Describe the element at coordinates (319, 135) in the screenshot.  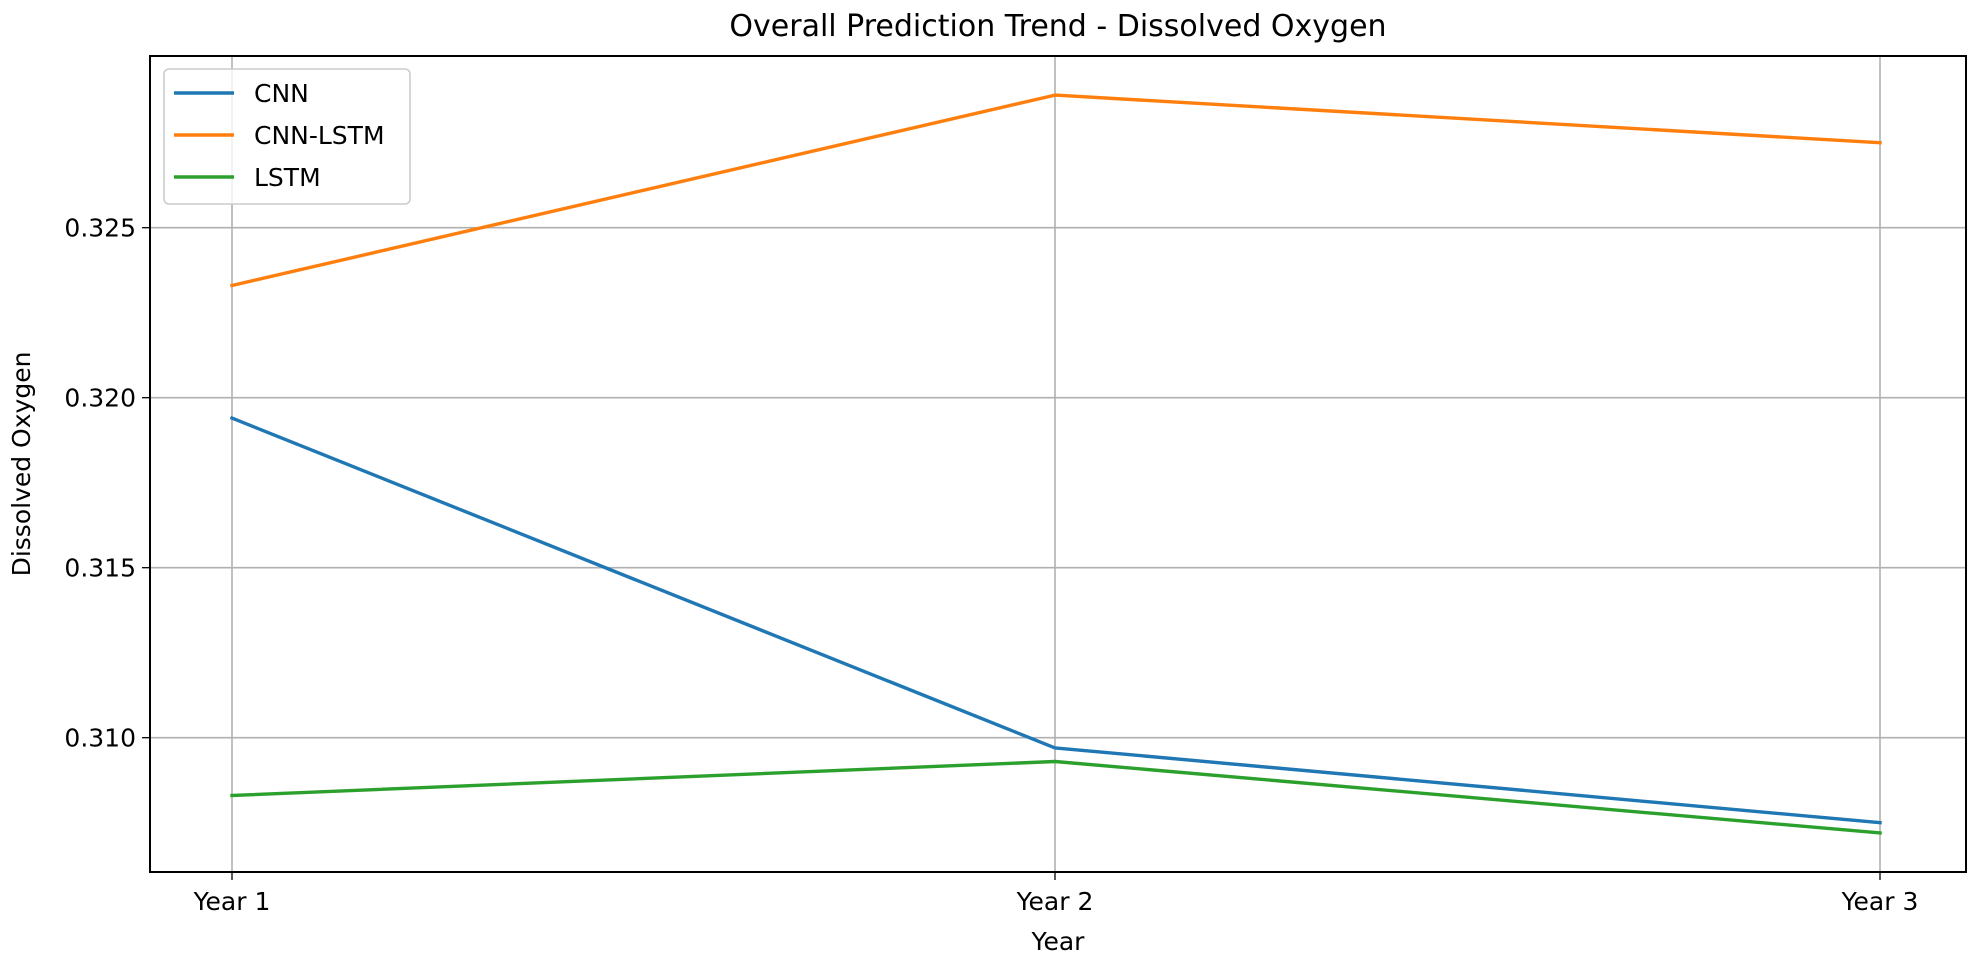
I see `legend-label-cnn-lstm: CNN-LSTM` at that location.